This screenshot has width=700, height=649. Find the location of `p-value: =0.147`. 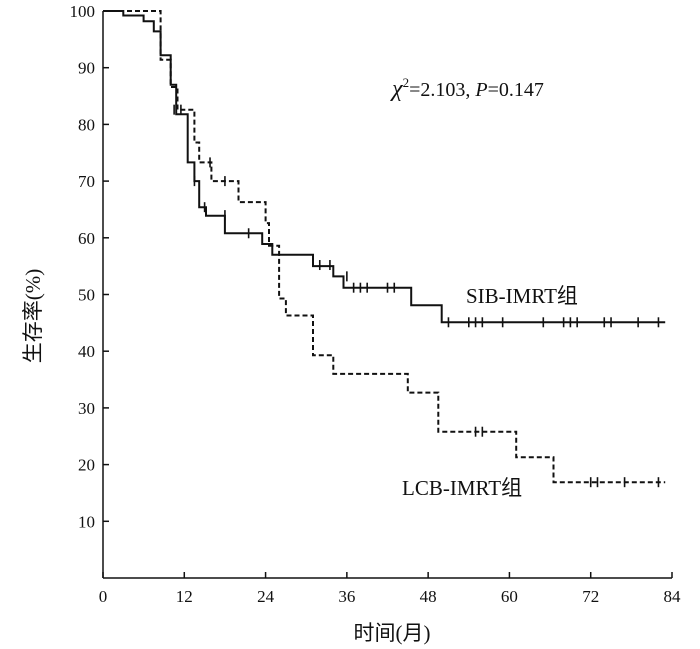

p-value: =0.147 is located at coordinates (516, 90).